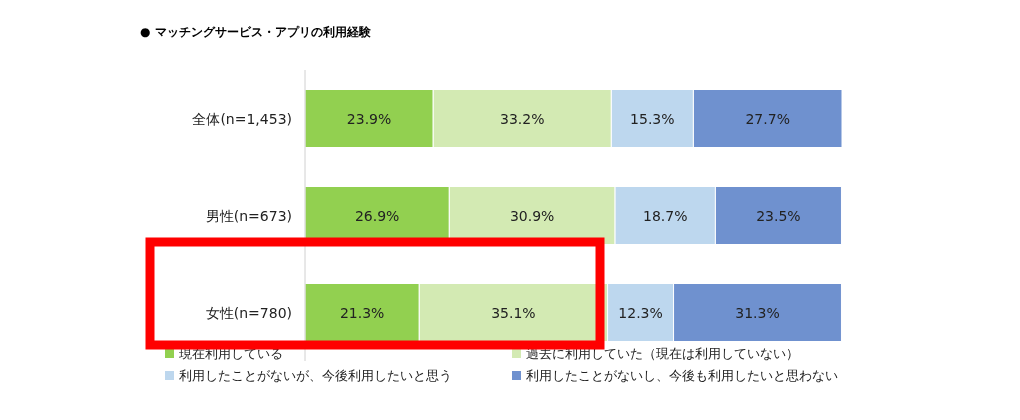 This screenshot has width=1020, height=420. I want to click on data-label: 23.5%, so click(778, 215).